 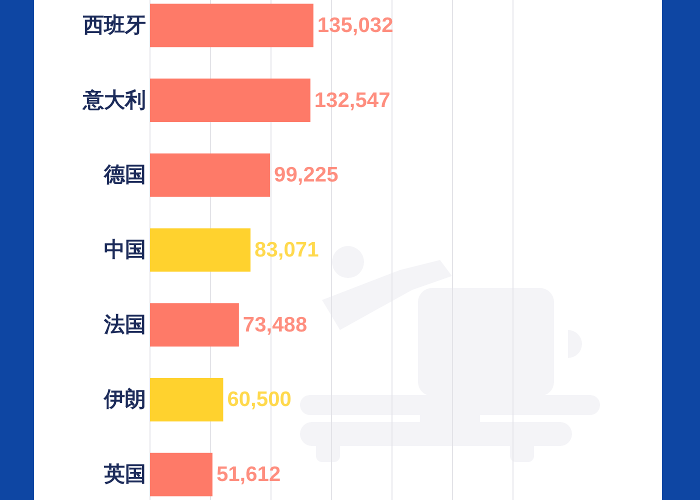 What do you see at coordinates (352, 100) in the screenshot?
I see `data-label: 132,547` at bounding box center [352, 100].